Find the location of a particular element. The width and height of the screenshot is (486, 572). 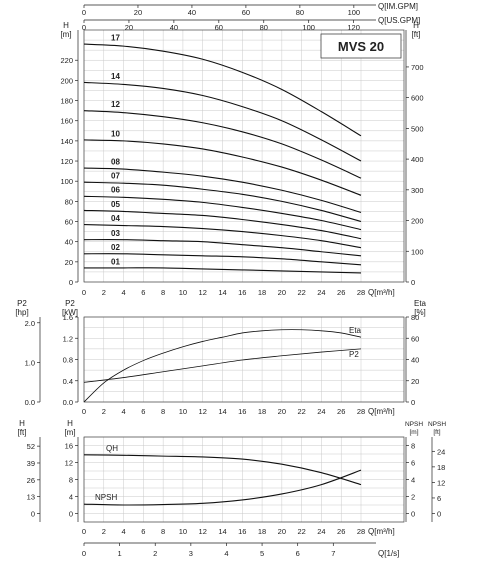

x-tick-label: 26 is located at coordinates (341, 292).